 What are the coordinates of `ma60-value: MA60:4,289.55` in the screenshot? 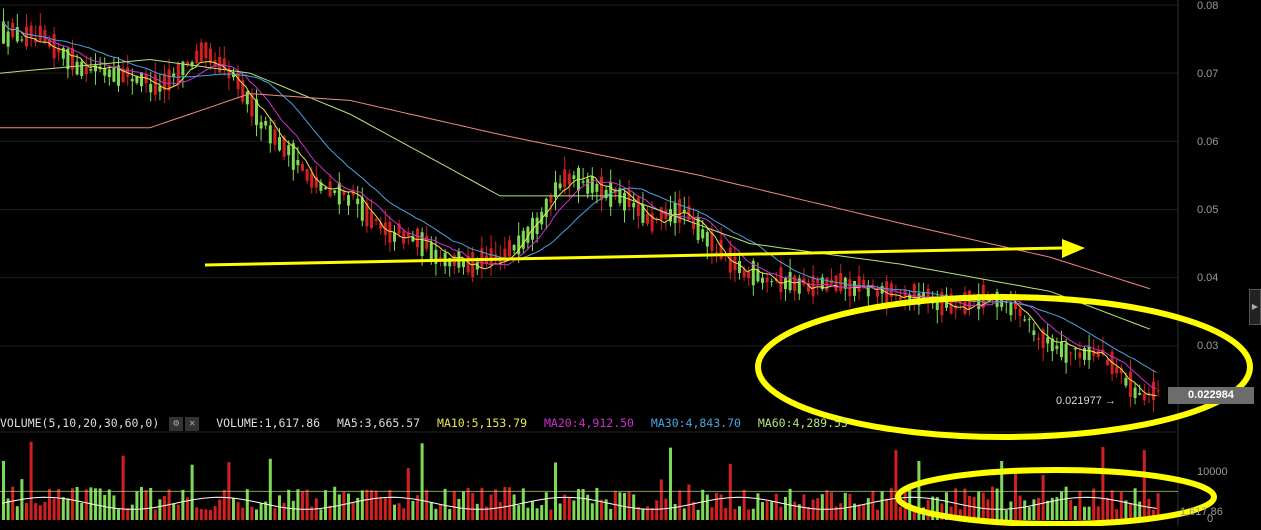 It's located at (802, 423).